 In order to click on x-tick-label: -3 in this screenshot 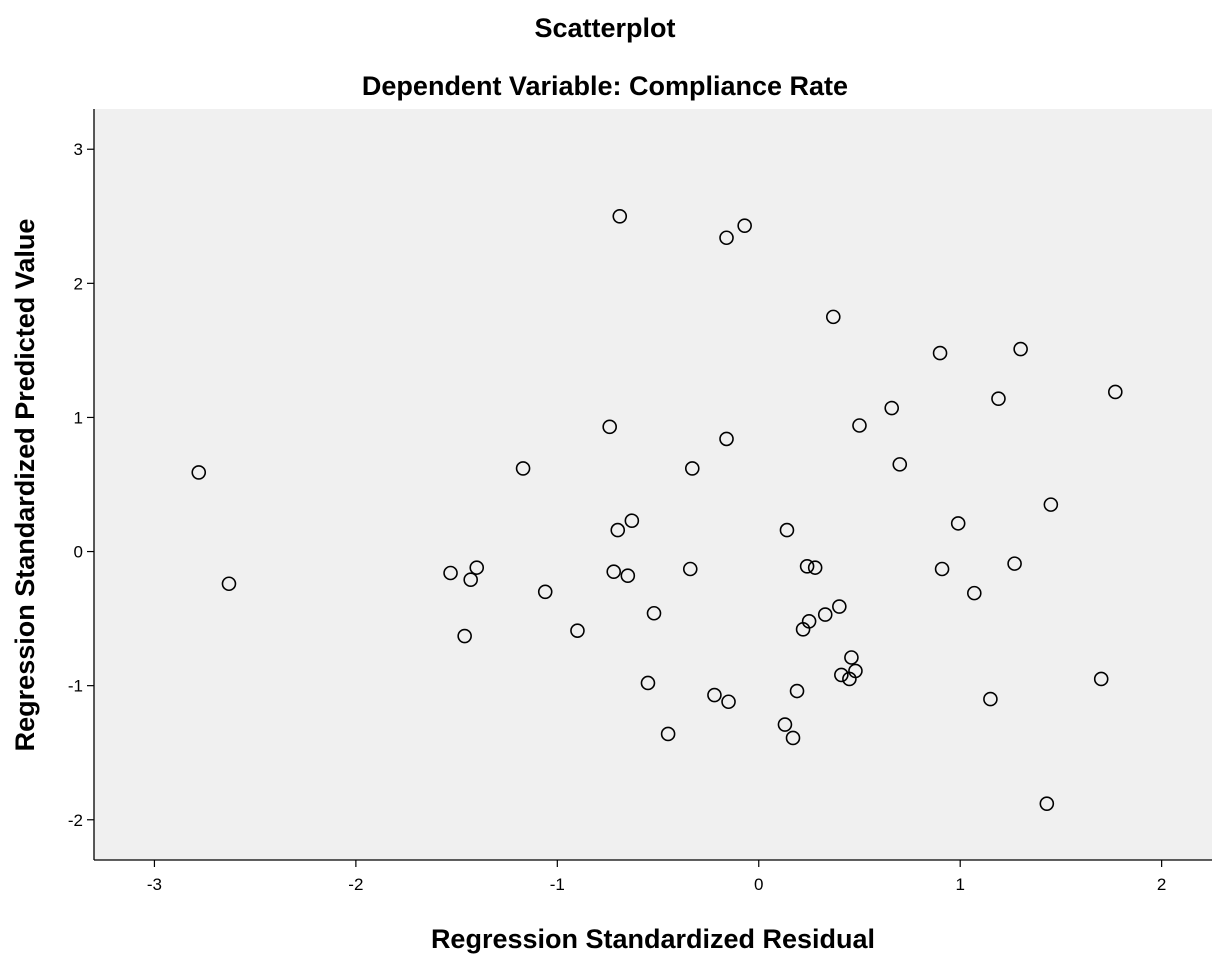, I will do `click(154, 884)`.